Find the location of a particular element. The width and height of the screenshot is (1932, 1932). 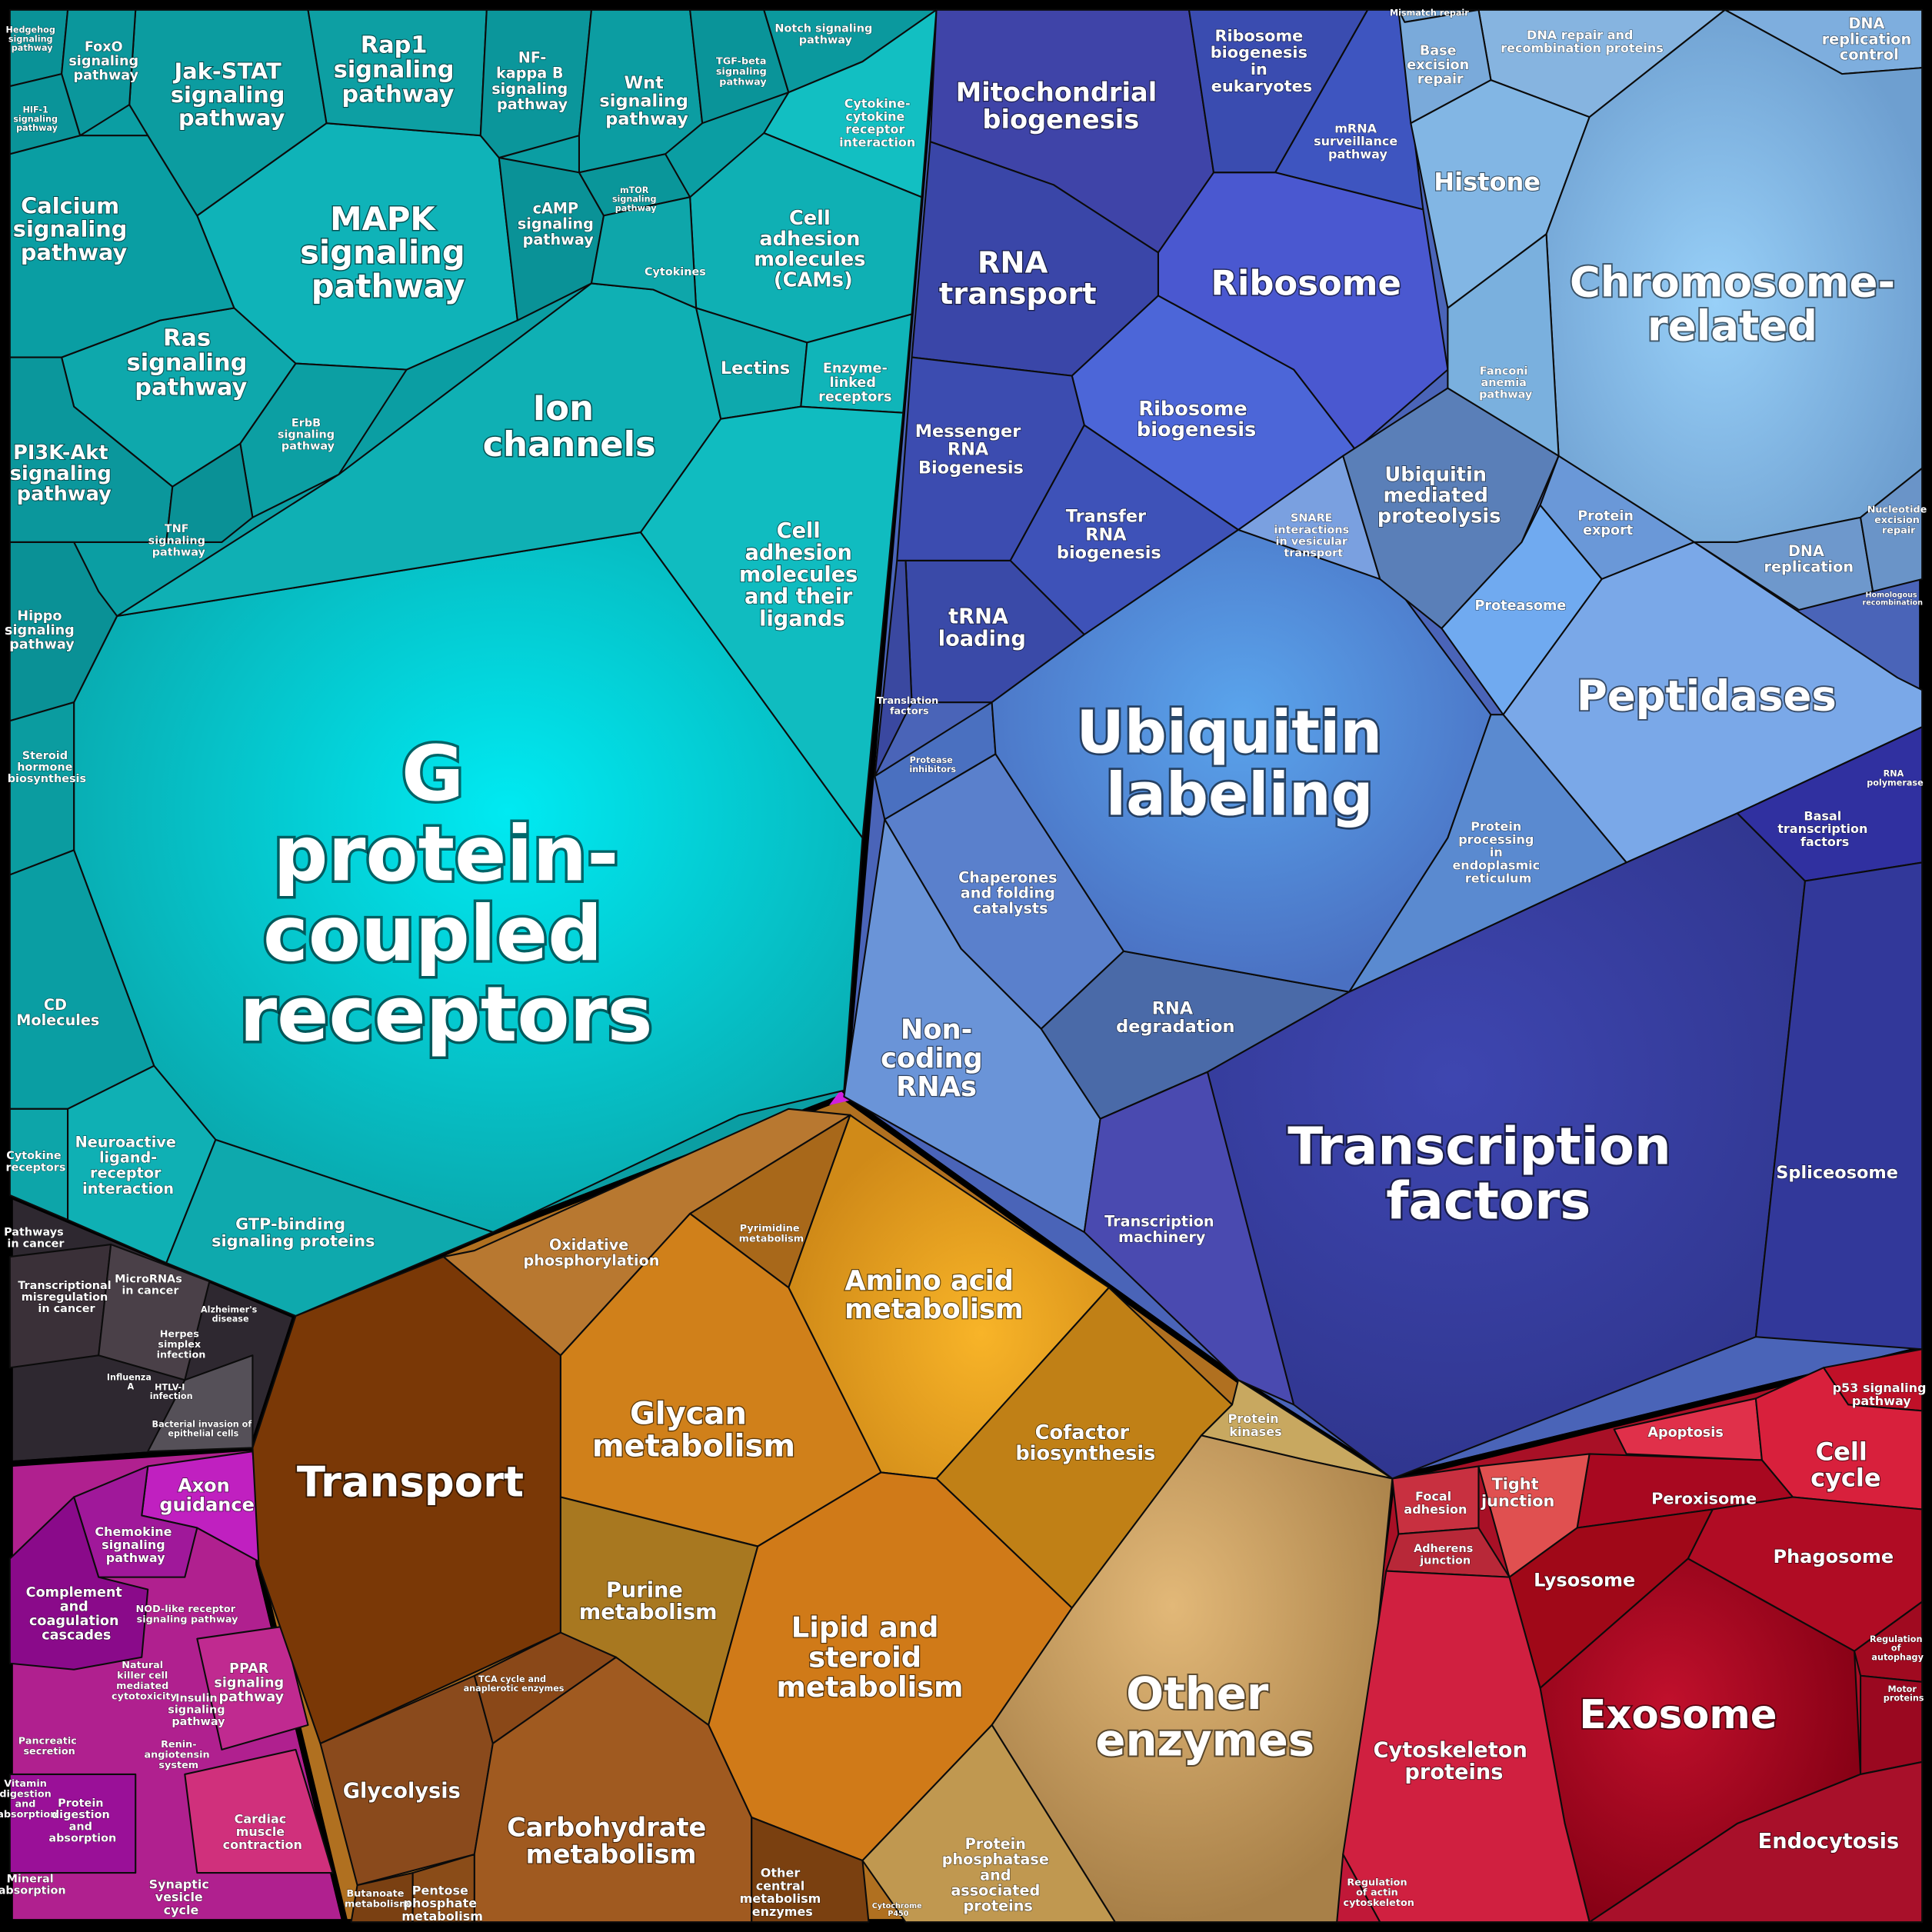

cell-label: Spliceosome is located at coordinates (1837, 1173).